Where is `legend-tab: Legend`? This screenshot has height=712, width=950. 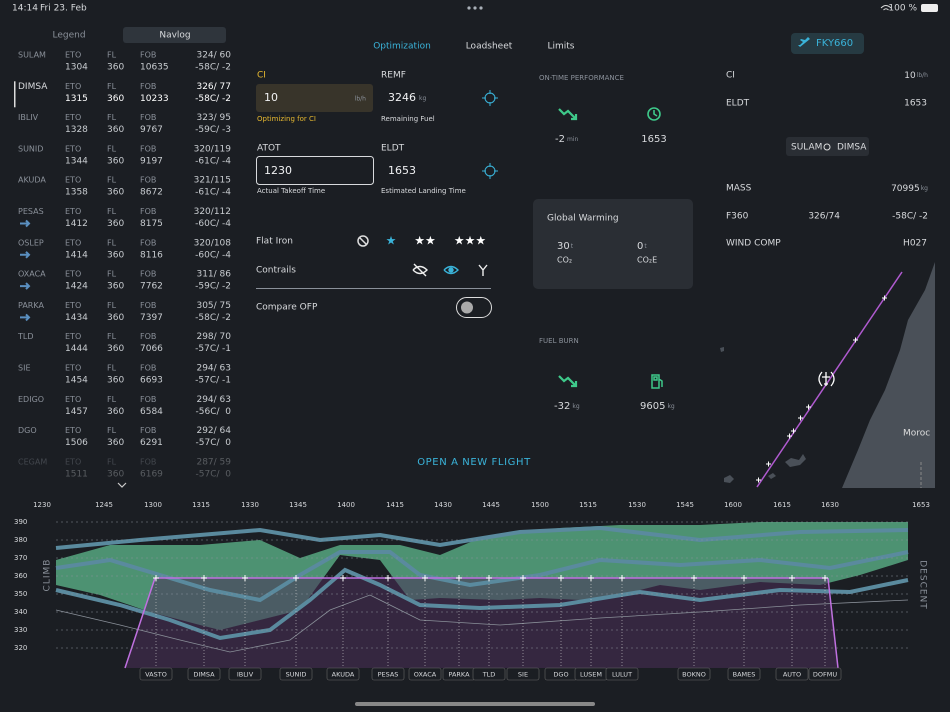 legend-tab: Legend is located at coordinates (68, 36).